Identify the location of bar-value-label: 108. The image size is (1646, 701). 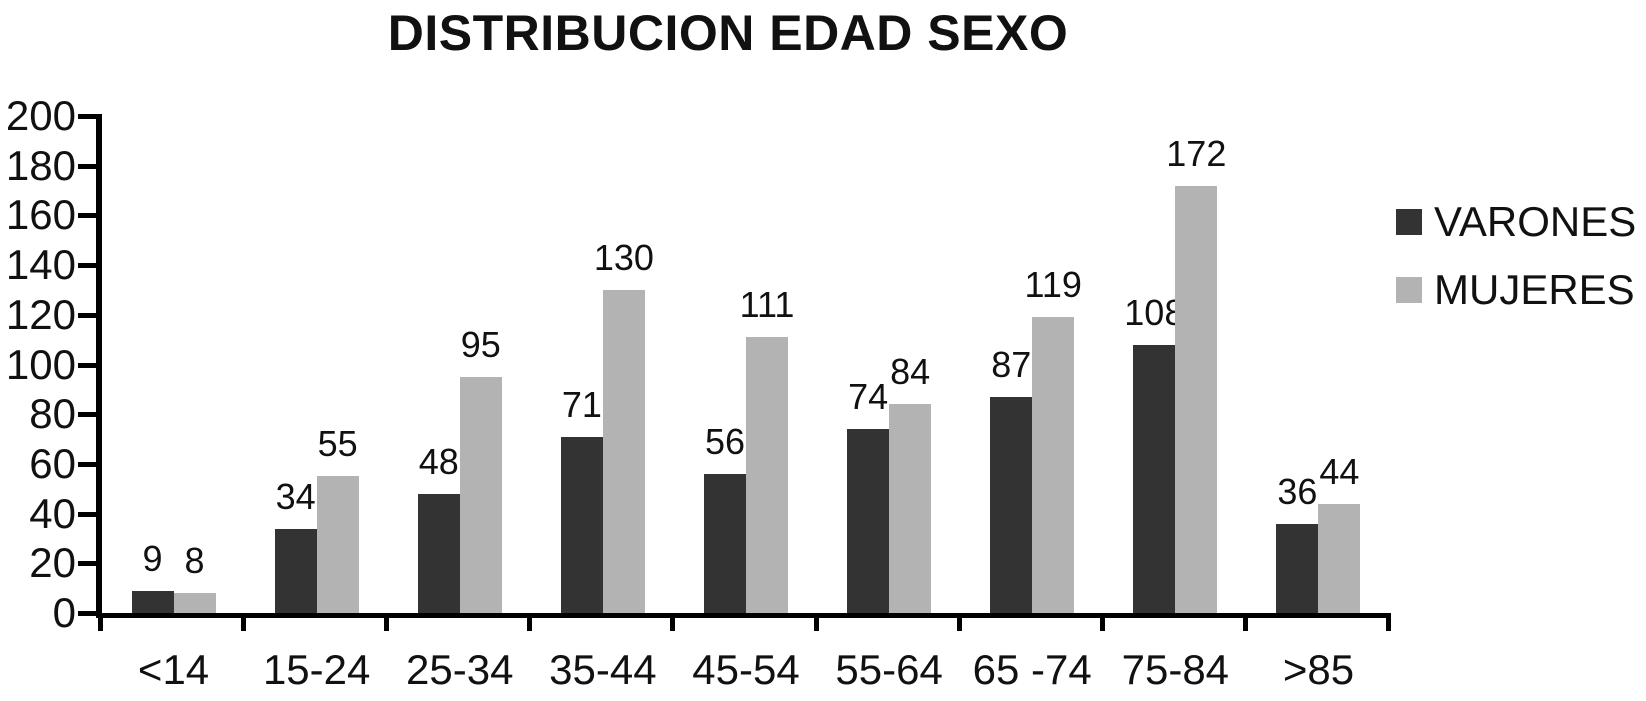
(1154, 312).